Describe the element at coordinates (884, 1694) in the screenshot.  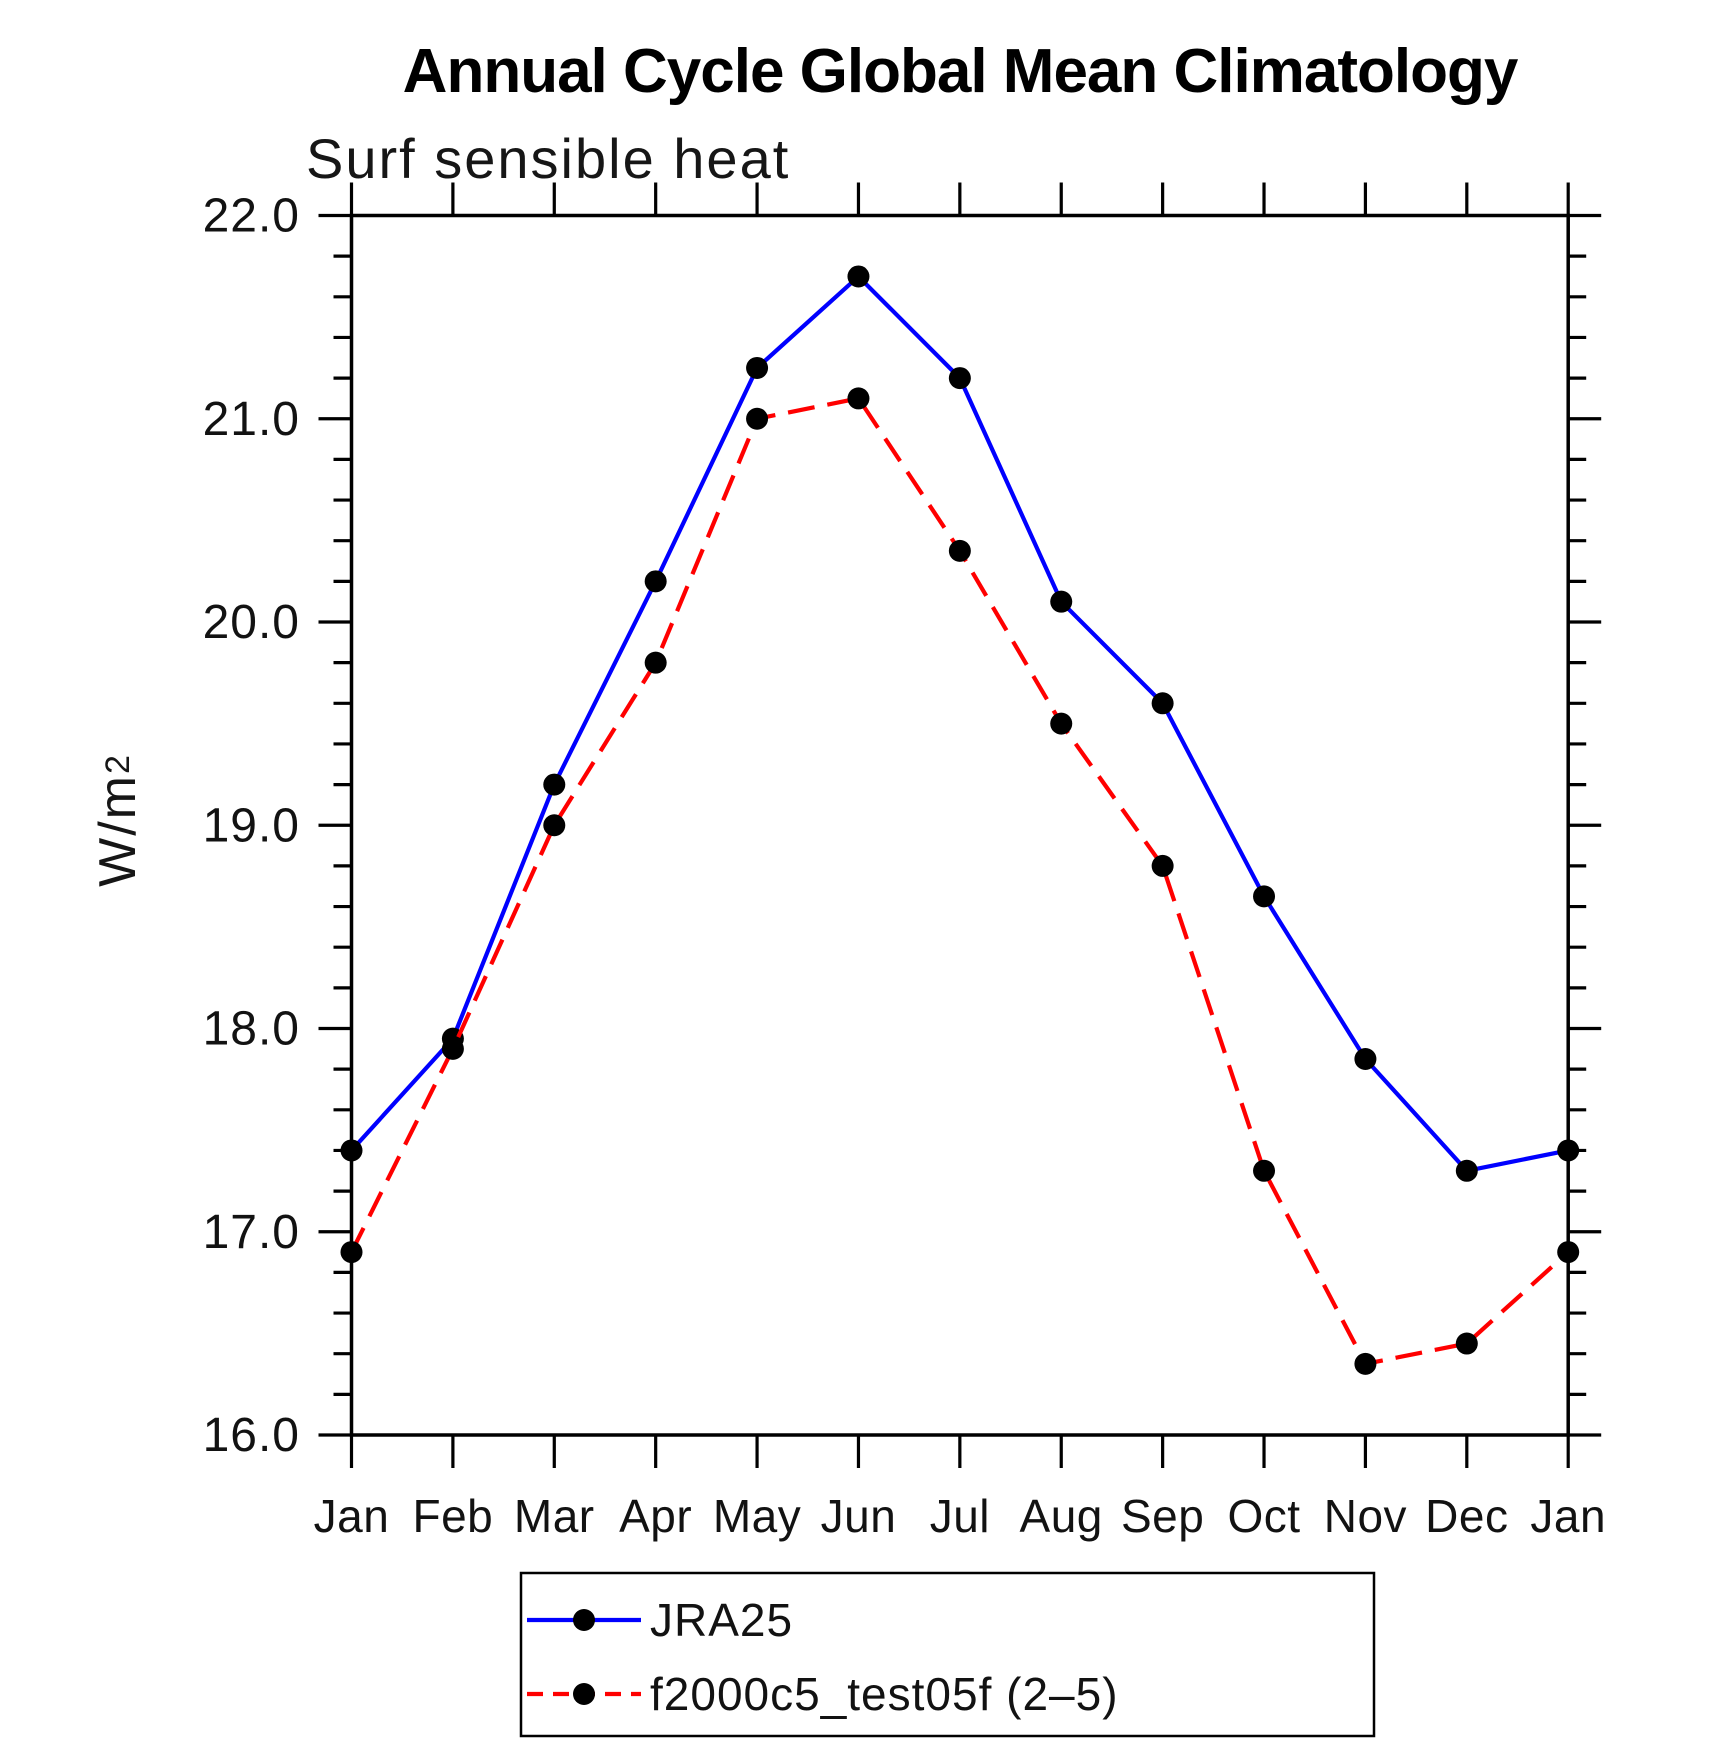
I see `legend-label: f2000c5_test05f (2–5)` at that location.